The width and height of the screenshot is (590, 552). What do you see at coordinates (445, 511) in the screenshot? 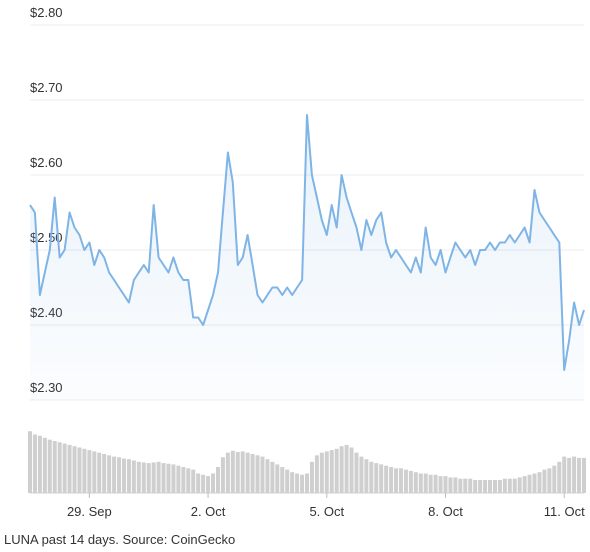
I see `x-tick-label: 8. Oct` at bounding box center [445, 511].